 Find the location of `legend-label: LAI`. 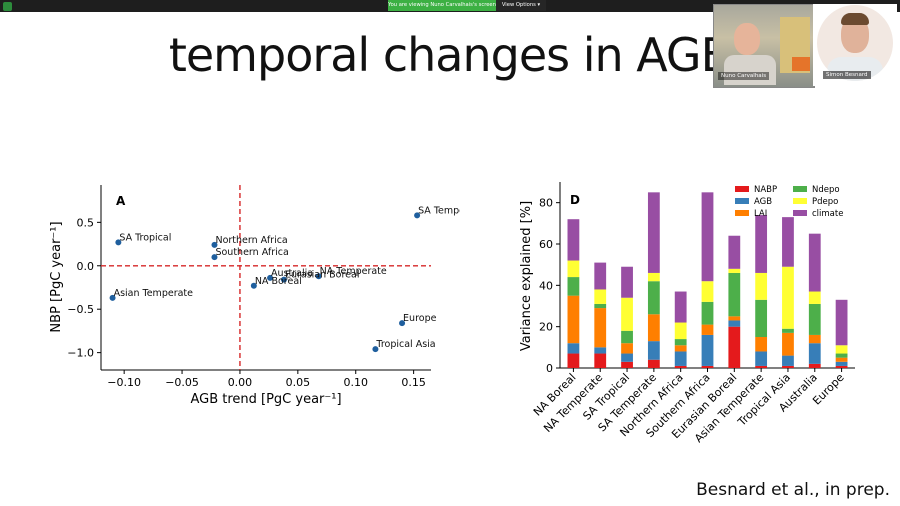

legend-label: LAI is located at coordinates (760, 214).